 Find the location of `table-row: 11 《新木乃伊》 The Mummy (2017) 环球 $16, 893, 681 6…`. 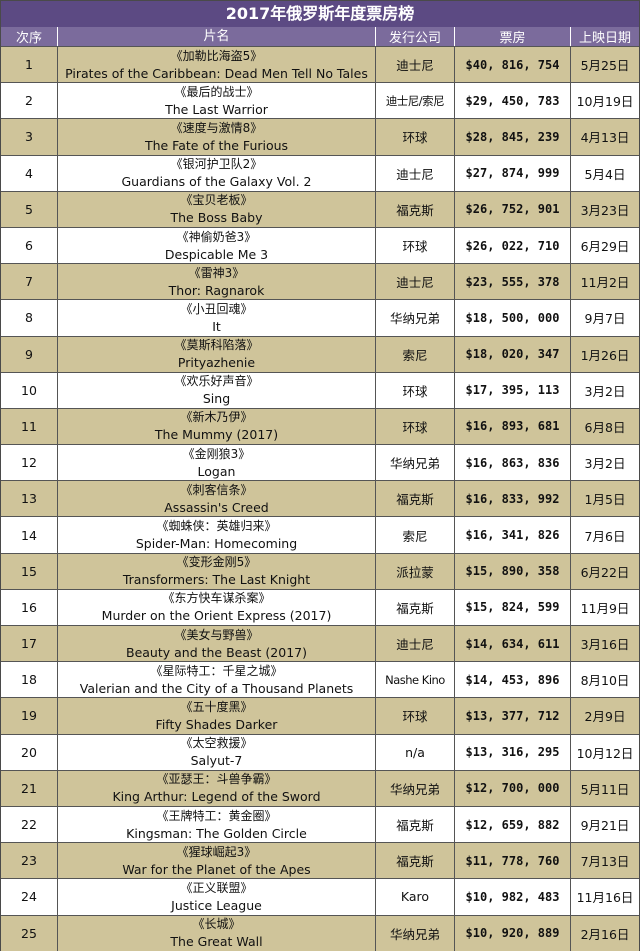

table-row: 11 《新木乃伊》 The Mummy (2017) 环球 $16, 893, 681 6… is located at coordinates (320, 426).